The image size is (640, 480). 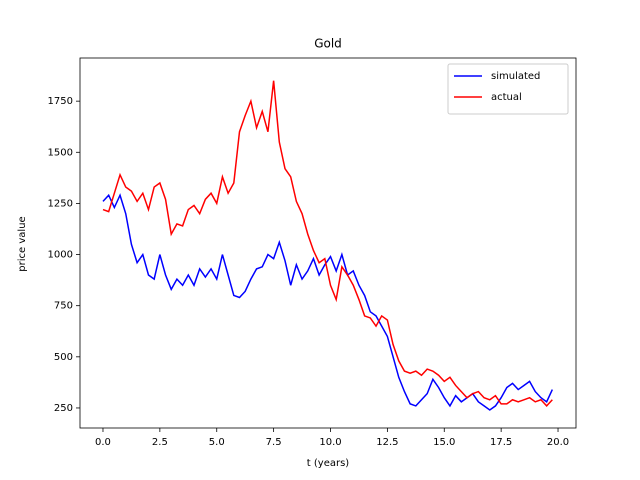 I want to click on x-tick-label: 10.0, so click(x=330, y=442).